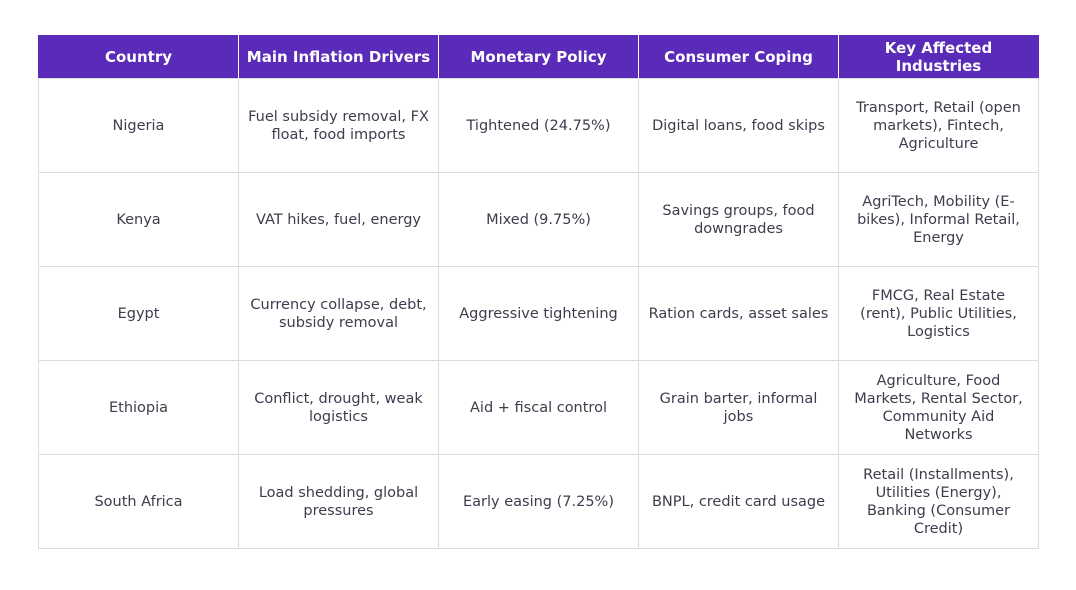 The image size is (1076, 590). Describe the element at coordinates (138, 501) in the screenshot. I see `cell-country: South Africa` at that location.